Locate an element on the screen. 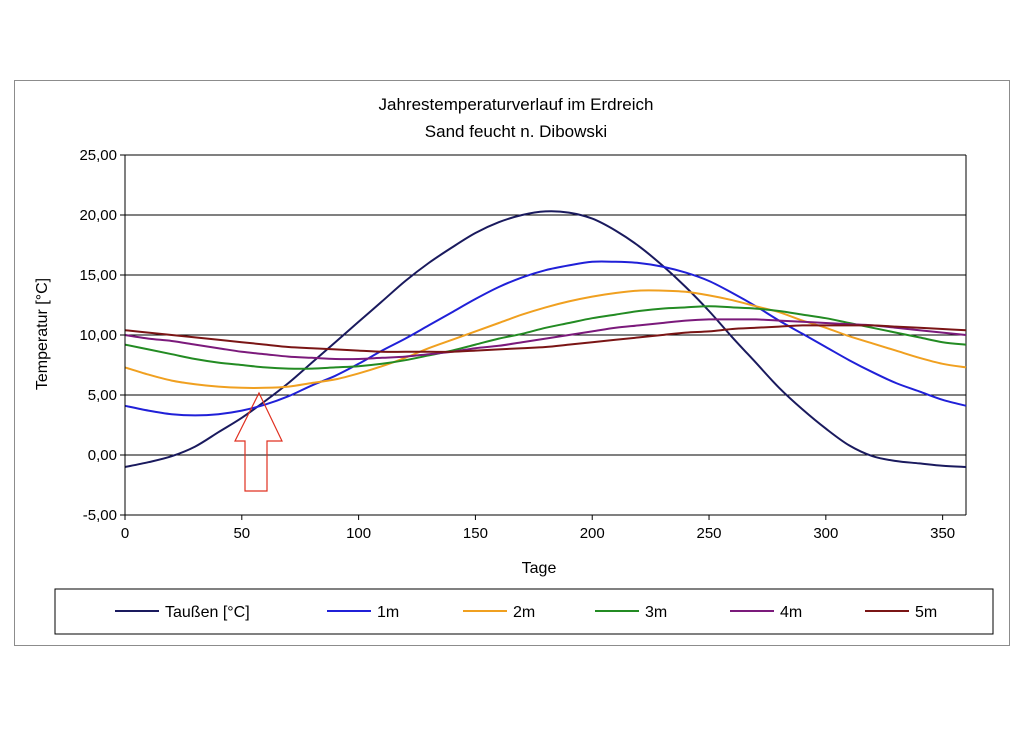  y-tick-label: -5,00 is located at coordinates (100, 515).